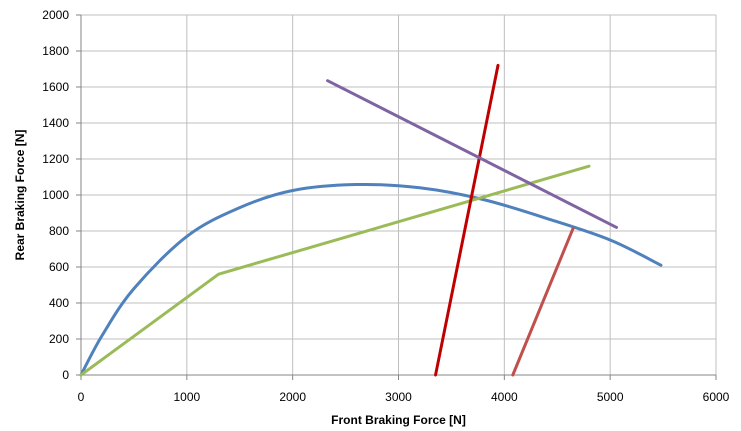  I want to click on x-tick-label: 3000, so click(398, 397).